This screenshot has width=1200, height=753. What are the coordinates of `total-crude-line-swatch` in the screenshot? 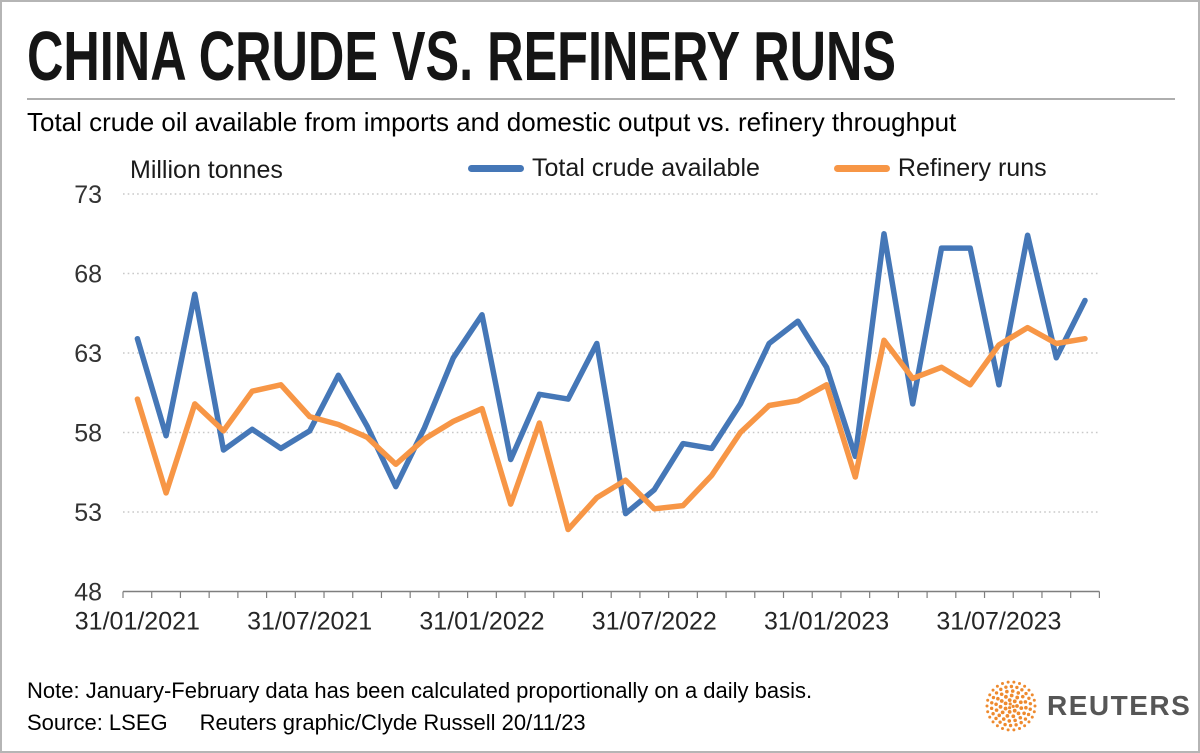 It's located at (496, 168).